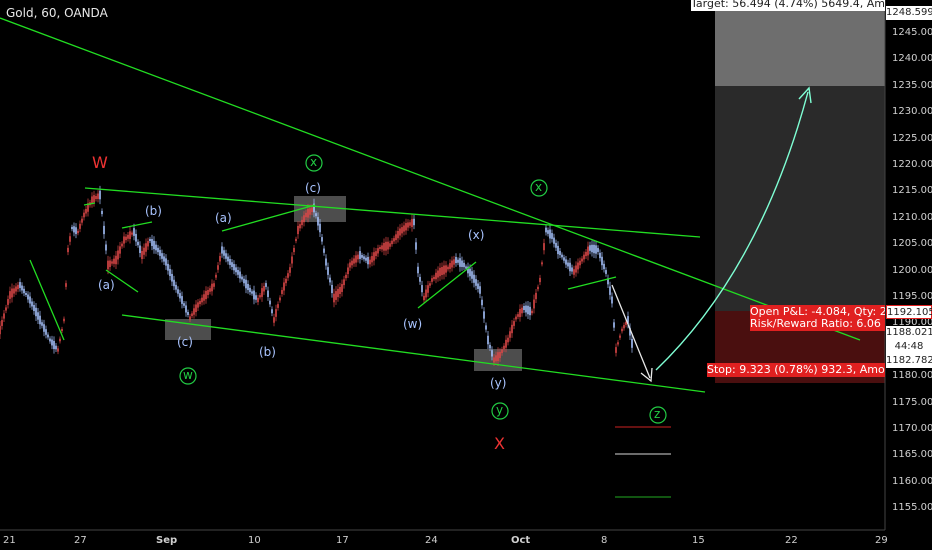 This screenshot has width=932, height=550. I want to click on up-arrow-head, so click(805, 95).